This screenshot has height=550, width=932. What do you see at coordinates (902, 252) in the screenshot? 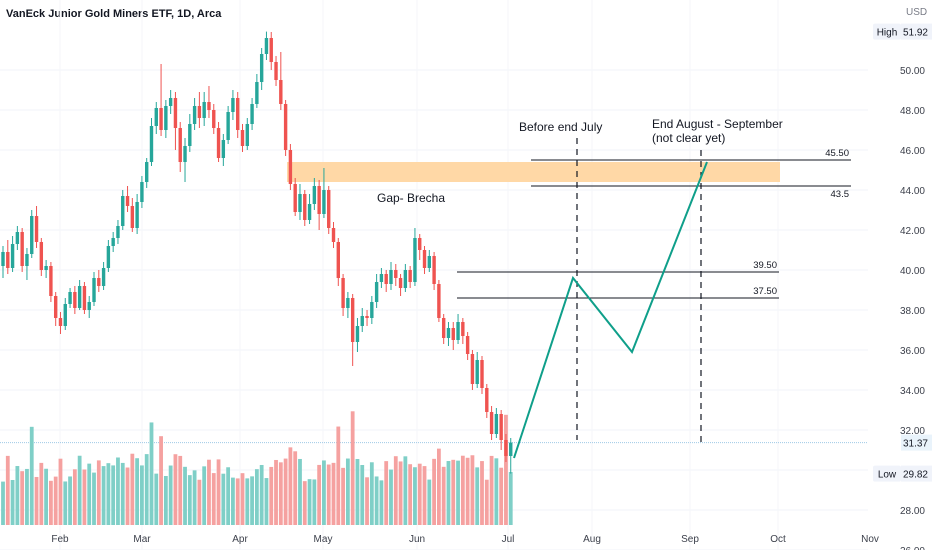
I see `price-badges: High 51.92 Low 29.82 31.37` at bounding box center [902, 252].